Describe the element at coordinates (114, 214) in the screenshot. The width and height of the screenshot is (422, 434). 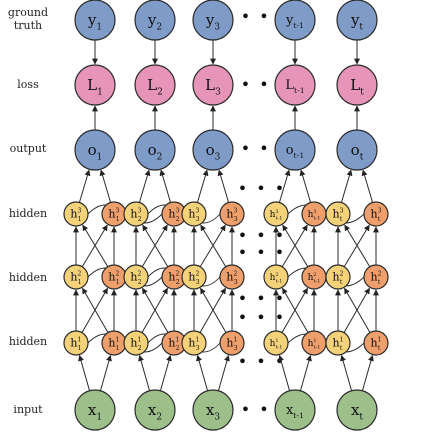
I see `node-hidden-bwd-l3-0: h3 1` at that location.